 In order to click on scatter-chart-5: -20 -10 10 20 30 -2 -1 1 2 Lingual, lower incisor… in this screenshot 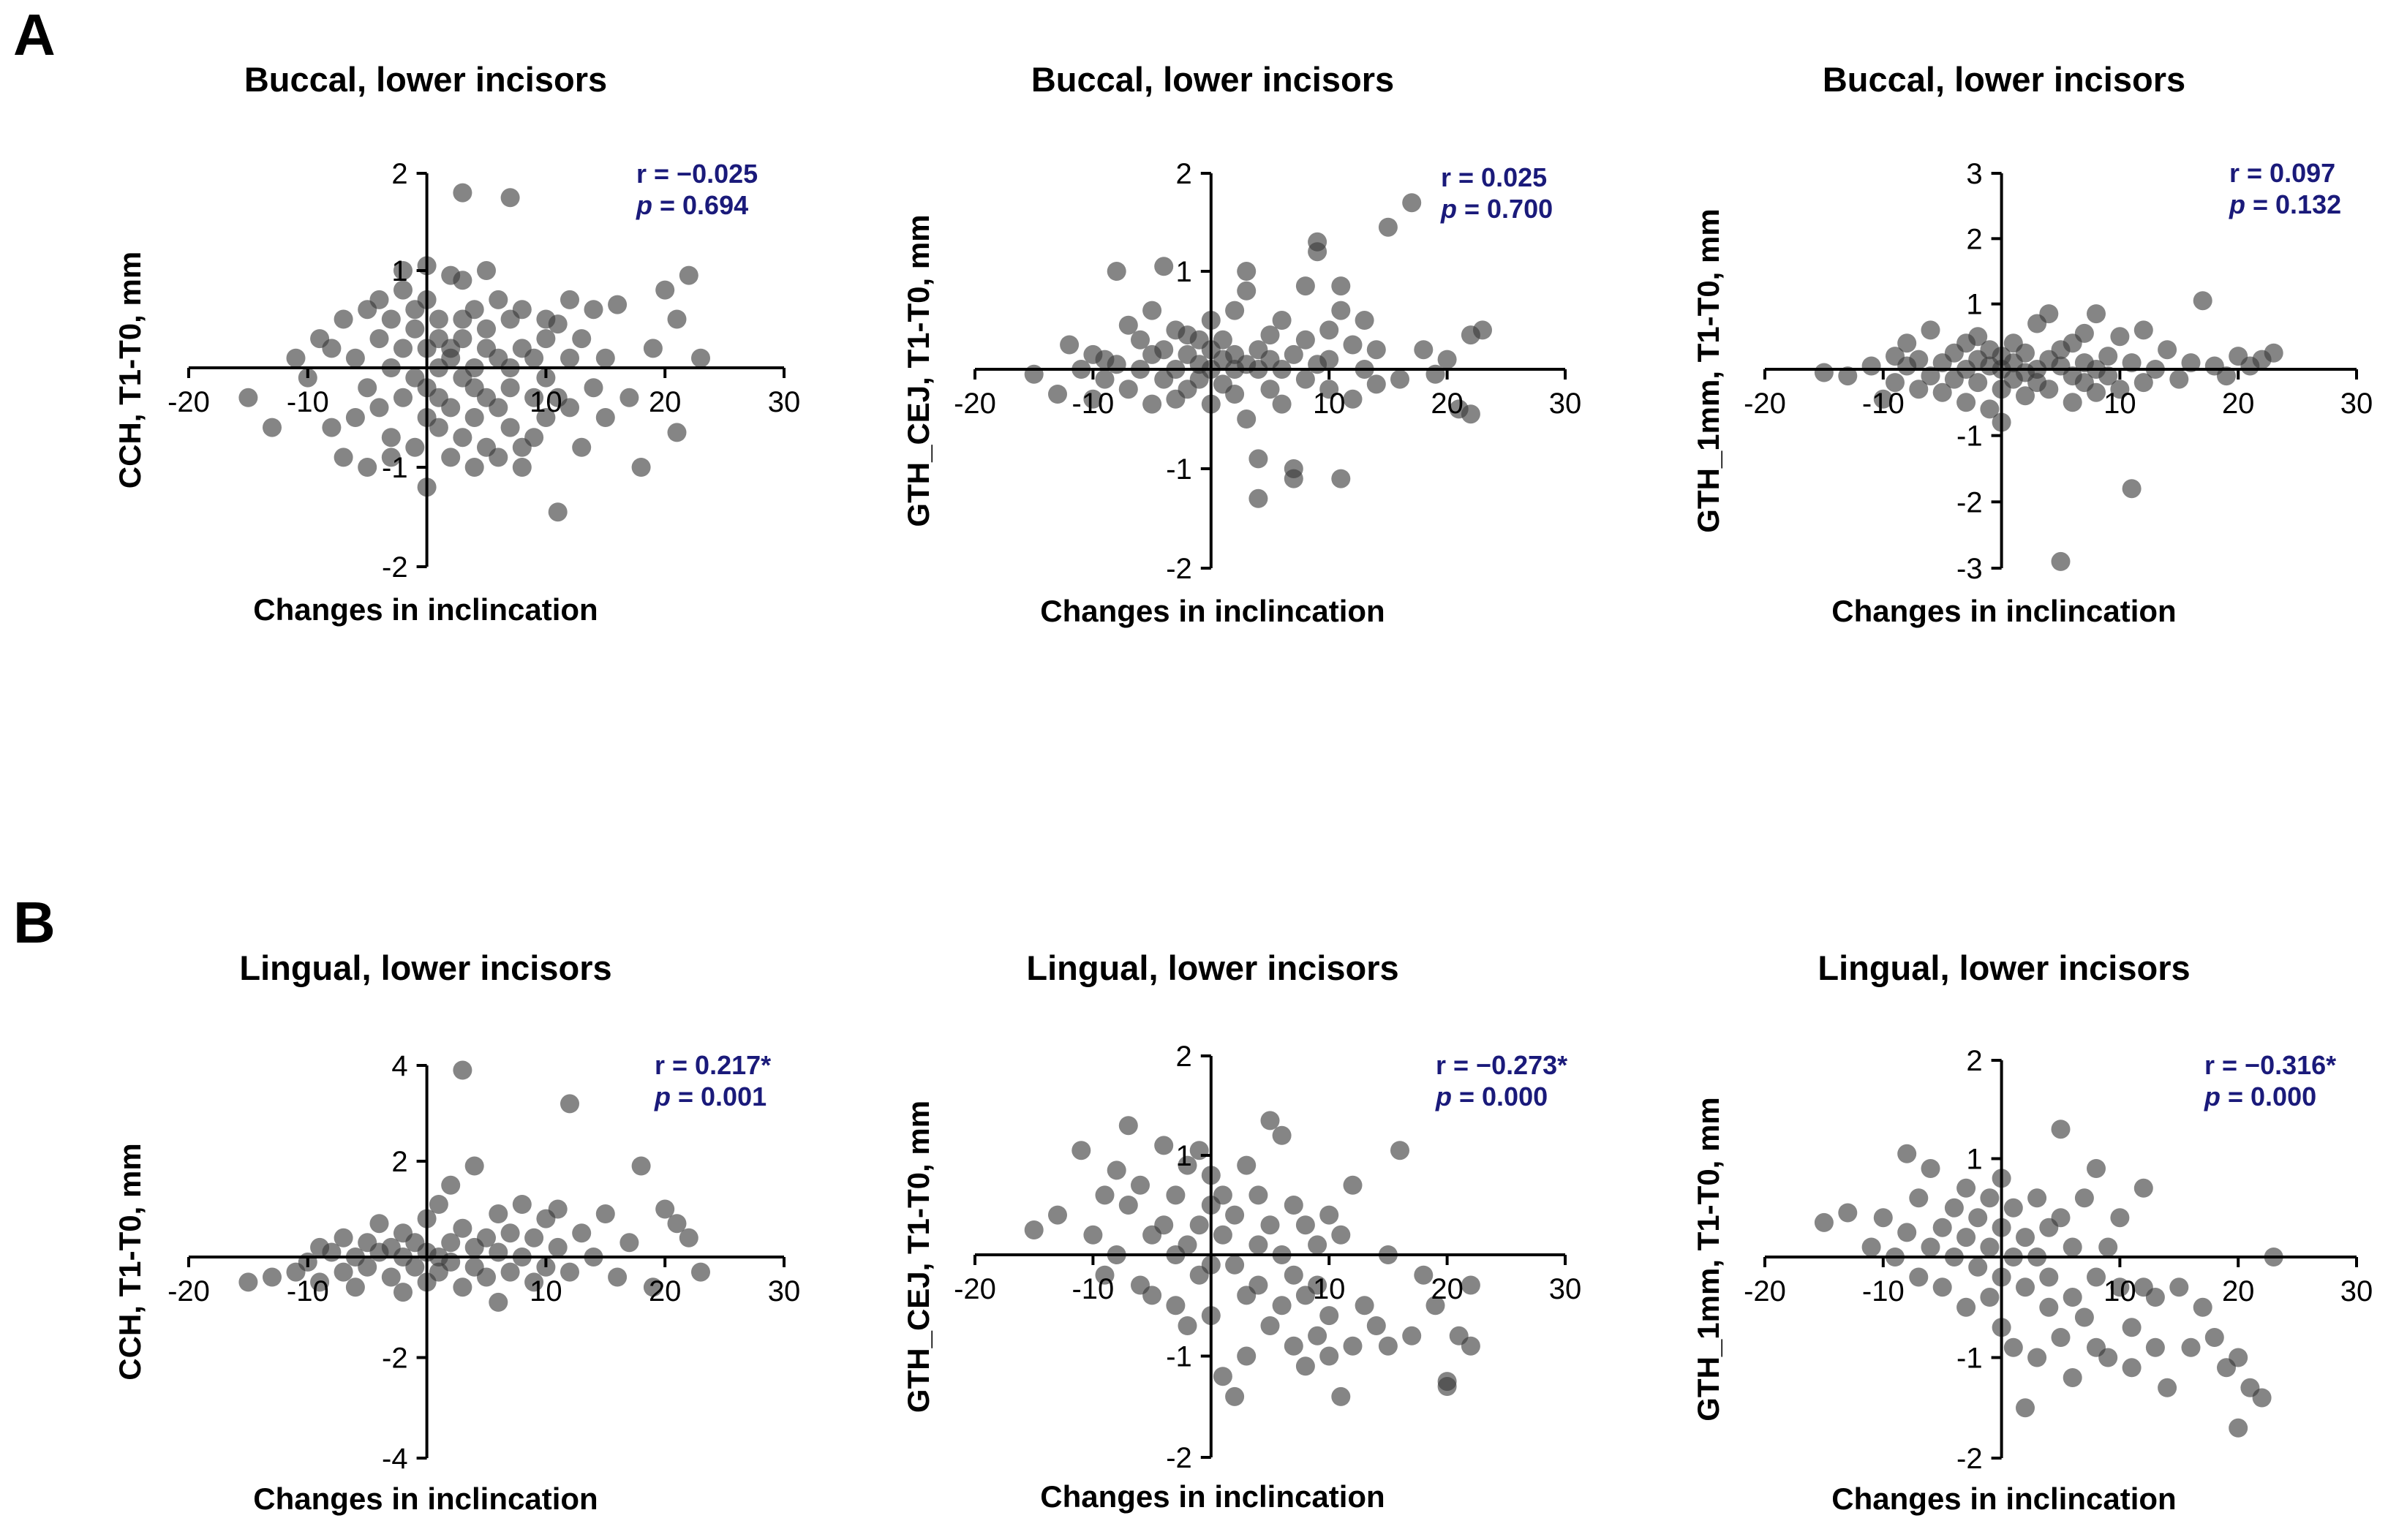, I will do `click(1241, 1231)`.